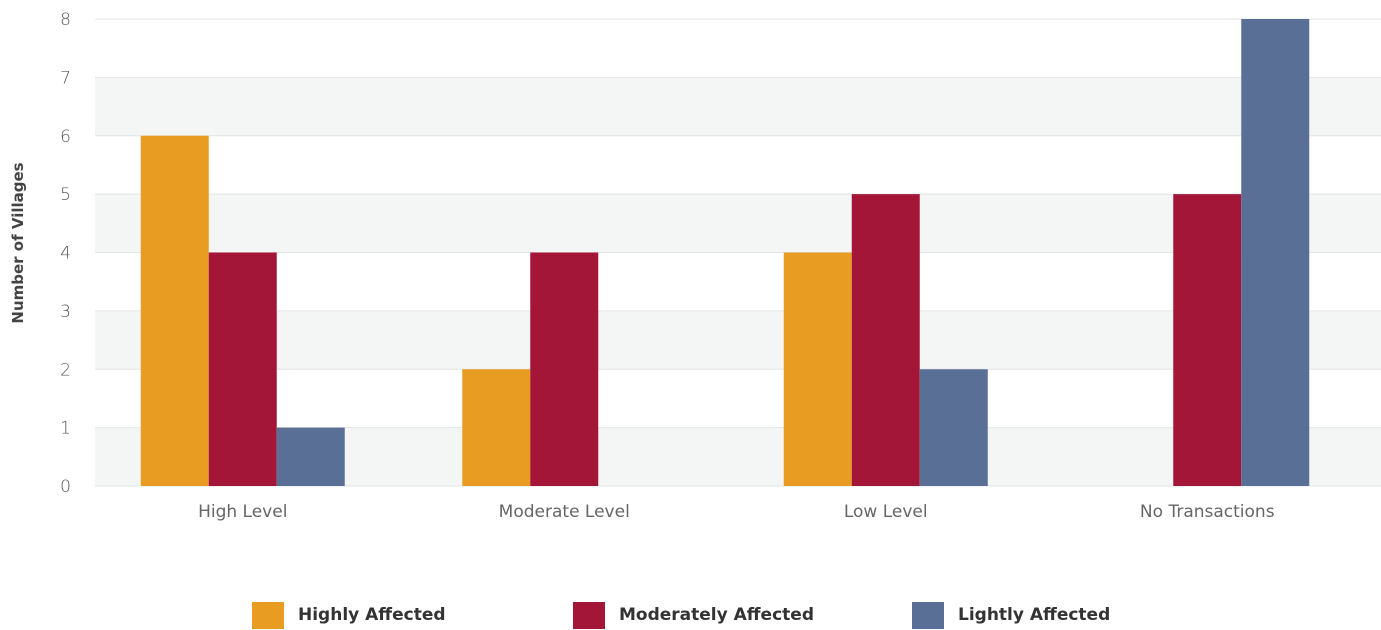  I want to click on y-tick-label: 6, so click(65, 137).